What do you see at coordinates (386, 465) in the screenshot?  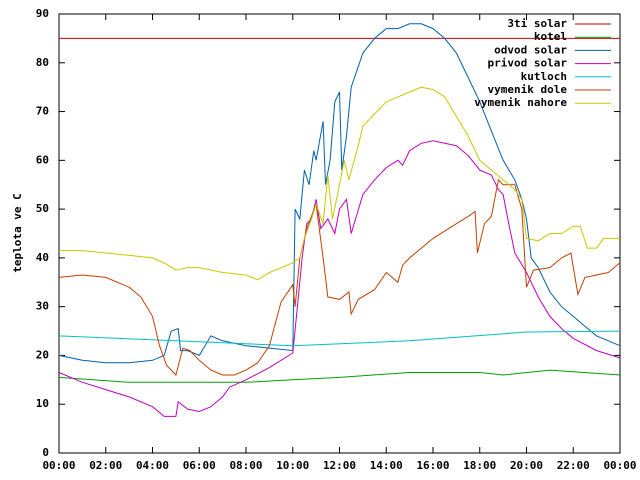 I see `x-tick-label: 14:00` at bounding box center [386, 465].